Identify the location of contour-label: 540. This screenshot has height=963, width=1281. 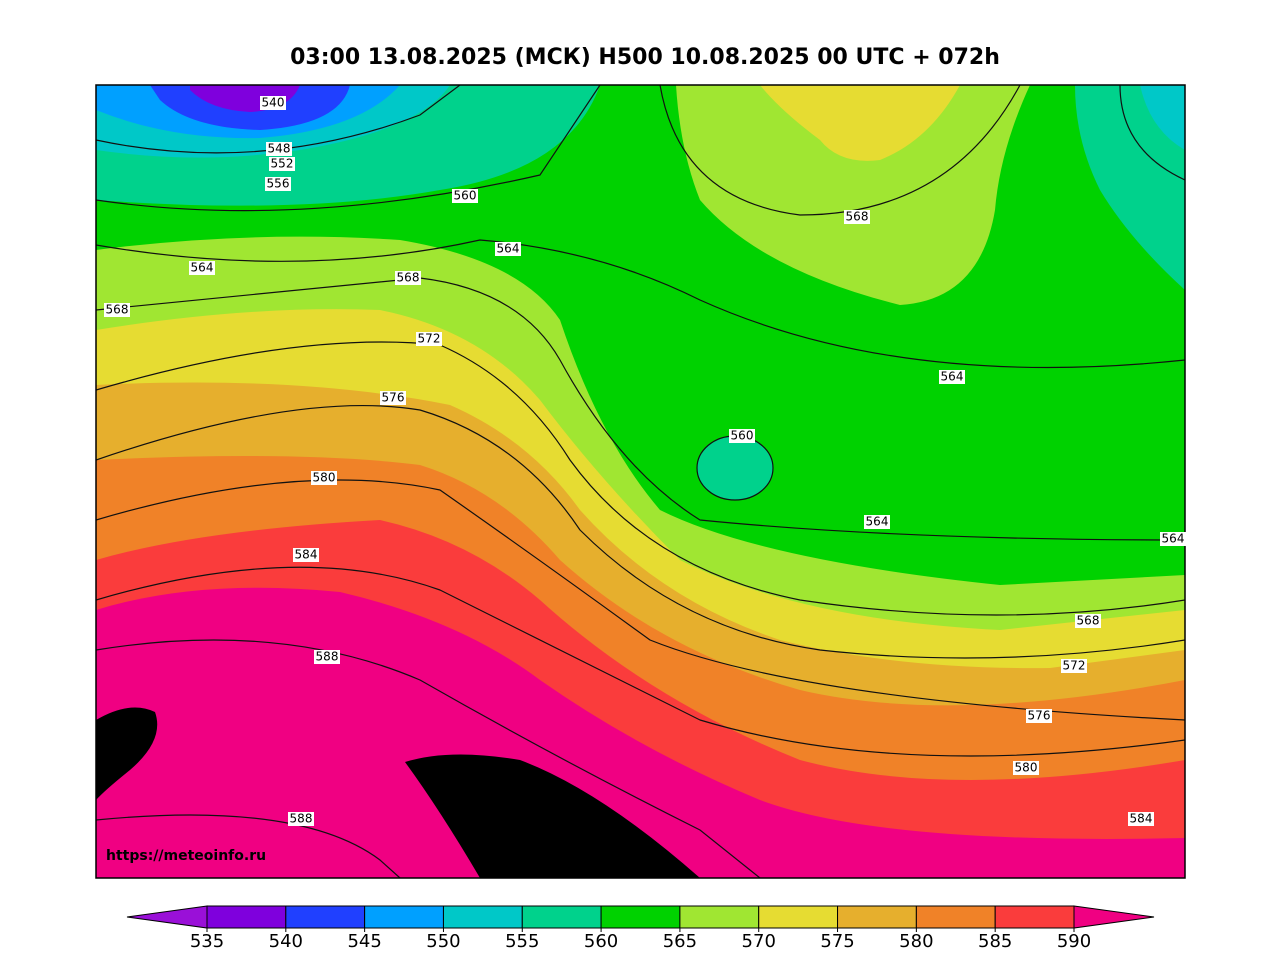
(273, 103).